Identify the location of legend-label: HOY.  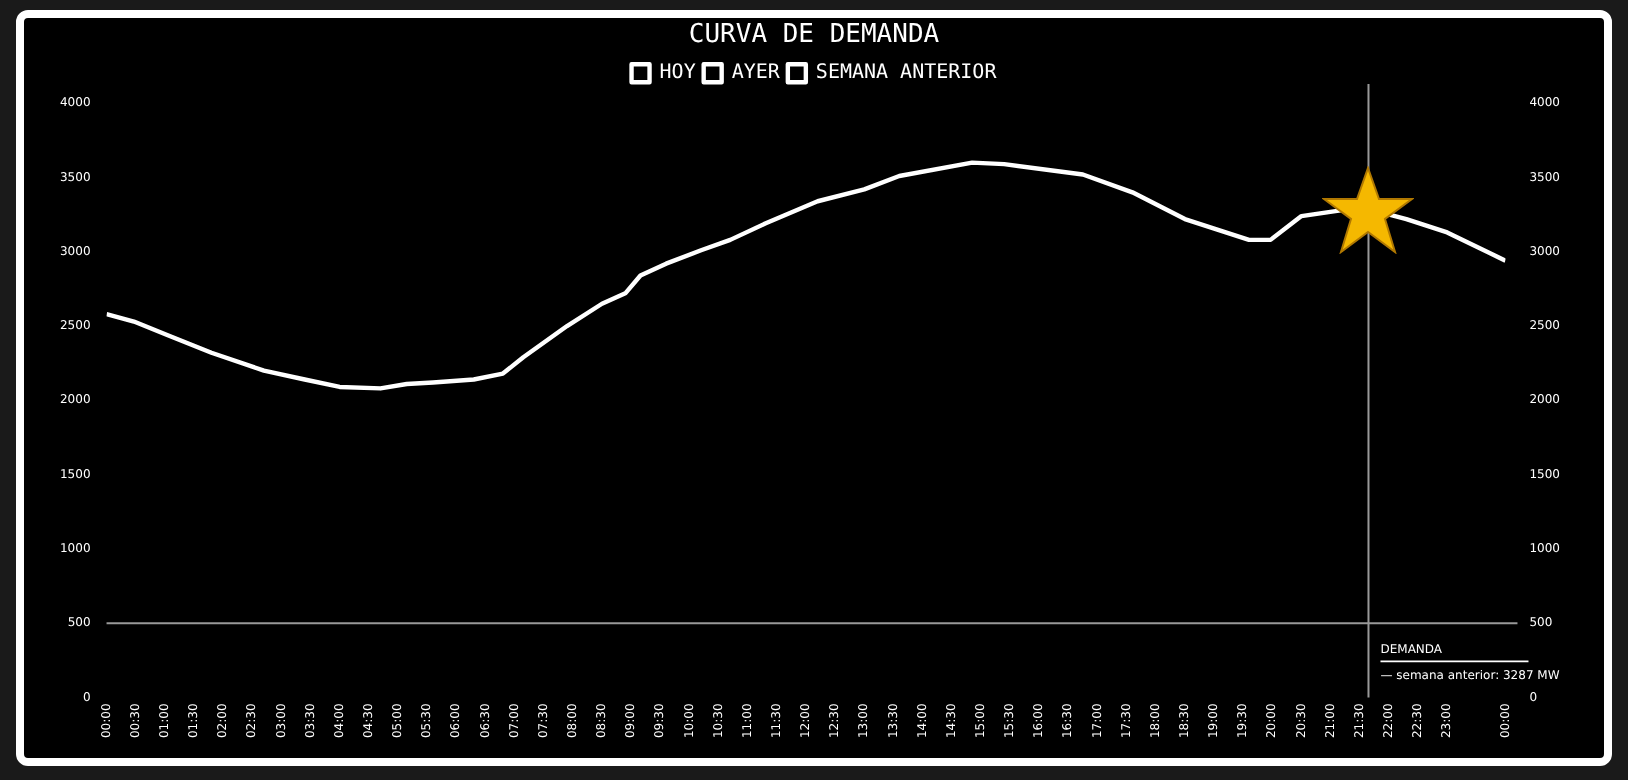
(677, 73).